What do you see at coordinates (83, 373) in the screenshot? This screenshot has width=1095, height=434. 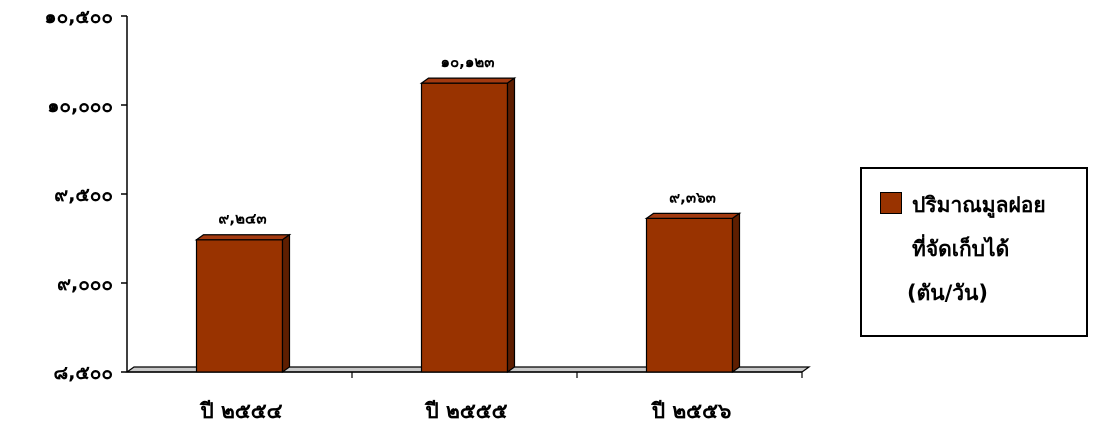 I see `y-tick-label: ๘,๕๐๐` at bounding box center [83, 373].